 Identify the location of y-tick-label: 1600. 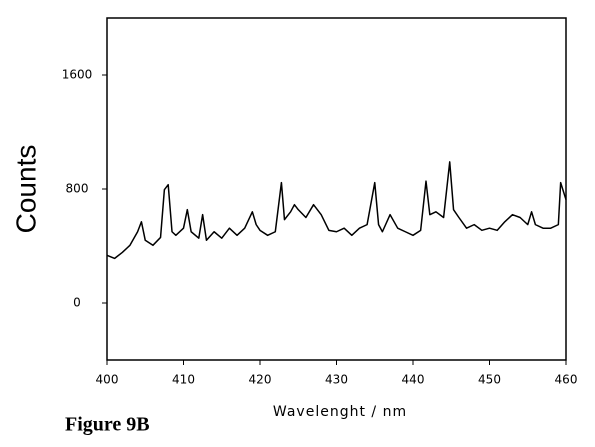
(77, 75).